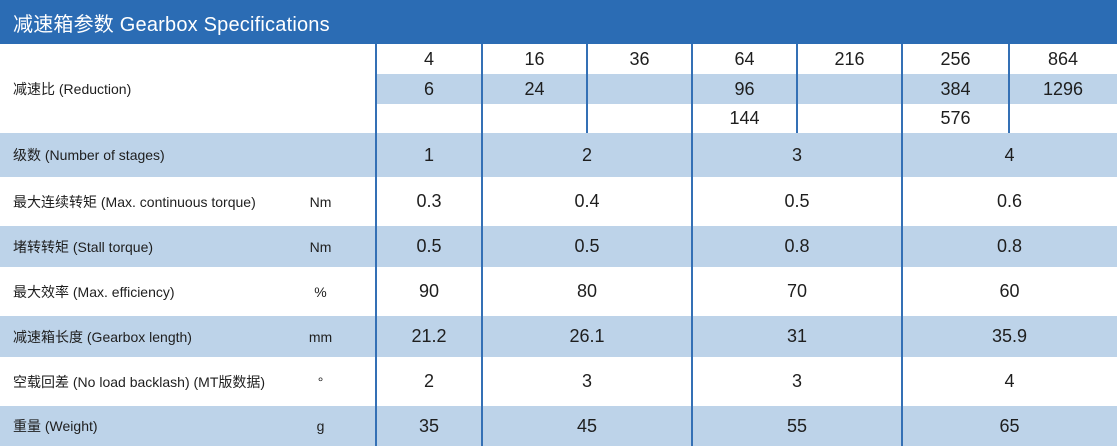  I want to click on spec-value: 45, so click(587, 425).